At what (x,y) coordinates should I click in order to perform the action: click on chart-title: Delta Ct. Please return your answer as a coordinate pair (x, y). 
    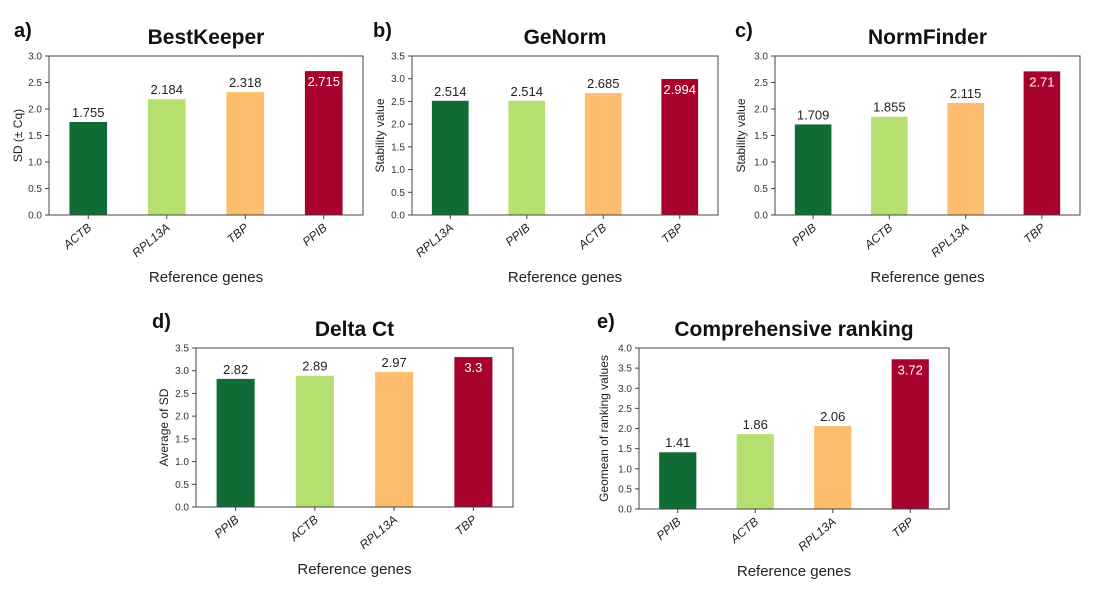
    Looking at the image, I should click on (354, 329).